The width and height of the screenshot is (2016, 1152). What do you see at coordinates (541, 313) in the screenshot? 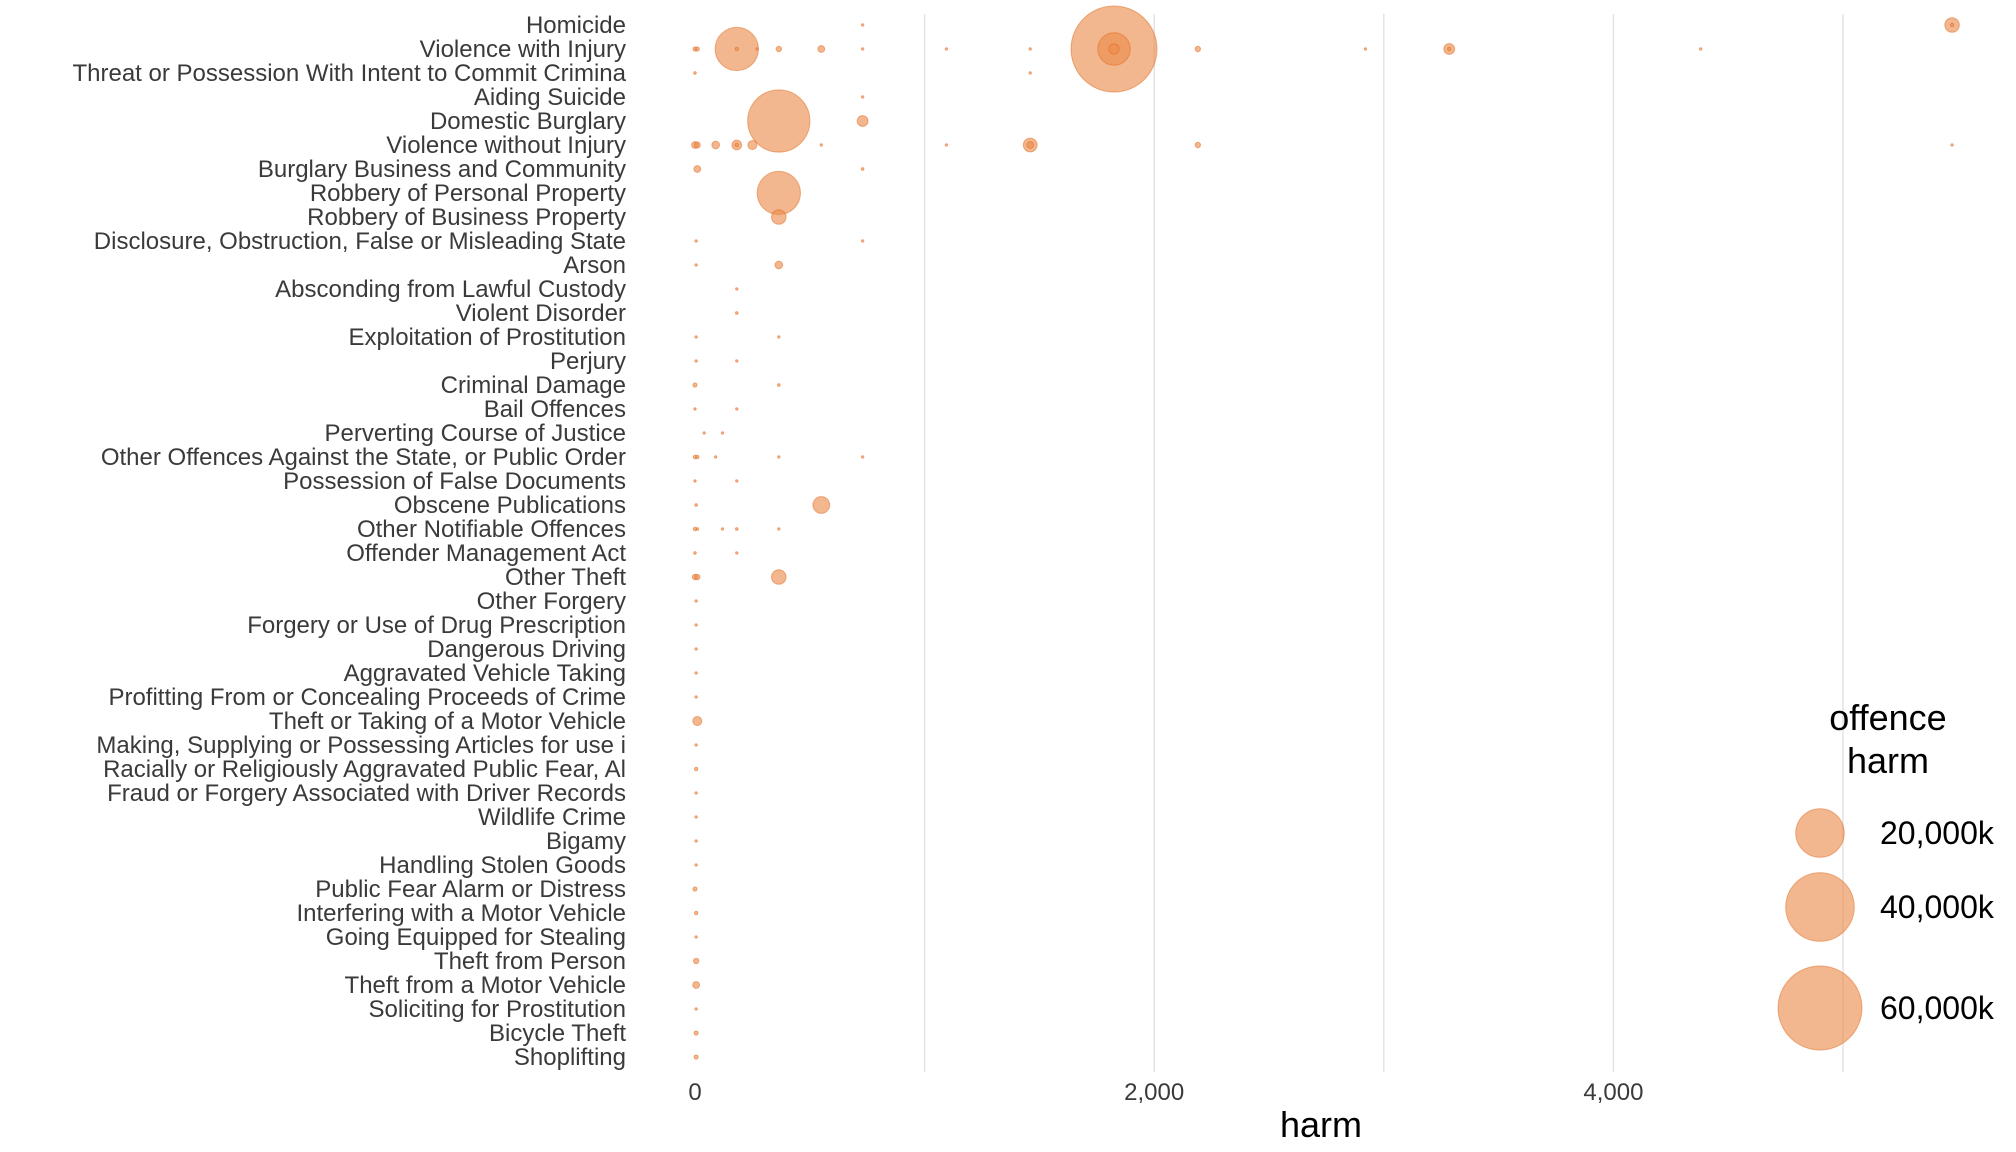
I see `category-label: Violent Disorder` at bounding box center [541, 313].